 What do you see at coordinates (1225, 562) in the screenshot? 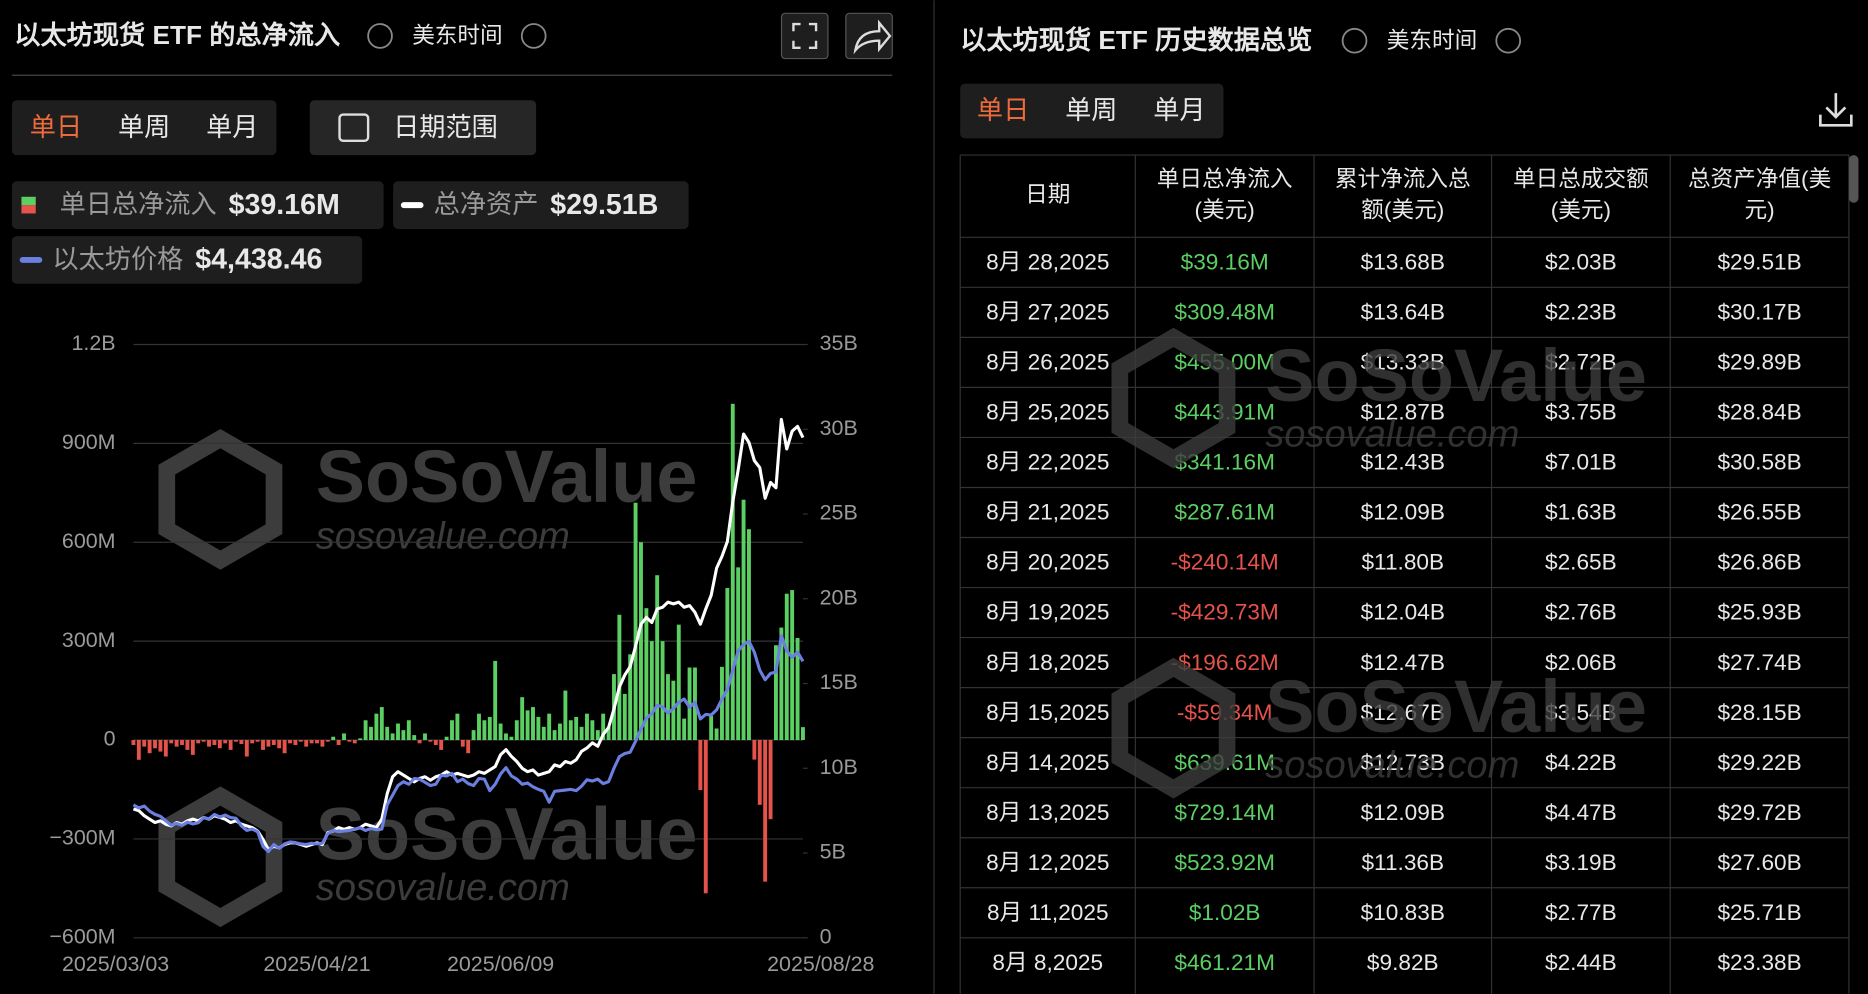
I see `table-cell: -$240.14M` at bounding box center [1225, 562].